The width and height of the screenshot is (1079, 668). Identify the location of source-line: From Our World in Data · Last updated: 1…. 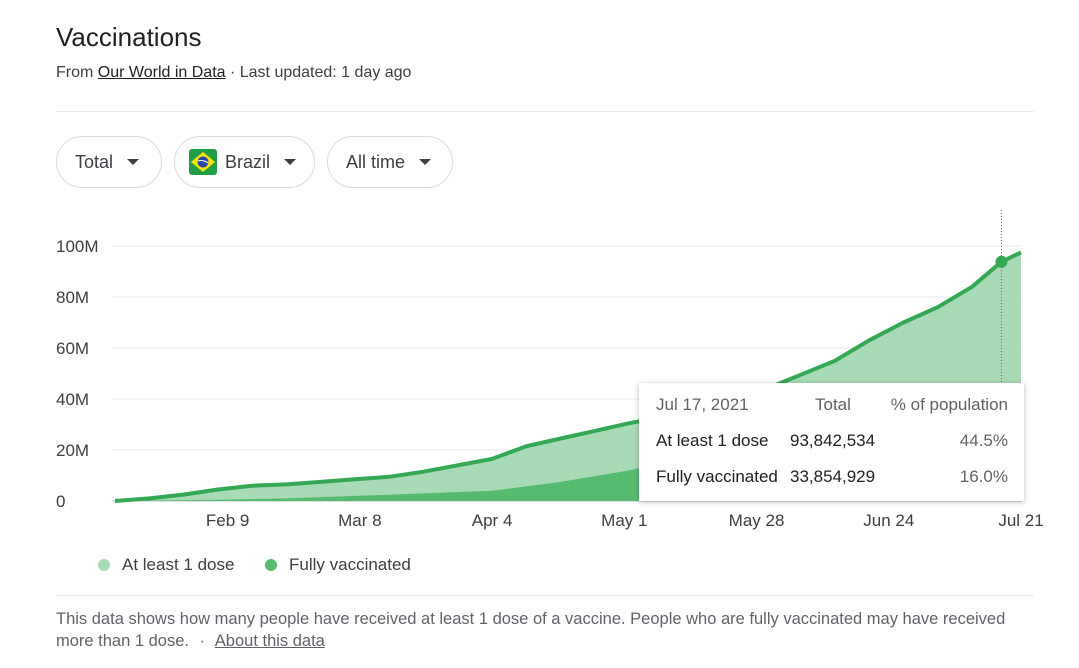
(233, 73).